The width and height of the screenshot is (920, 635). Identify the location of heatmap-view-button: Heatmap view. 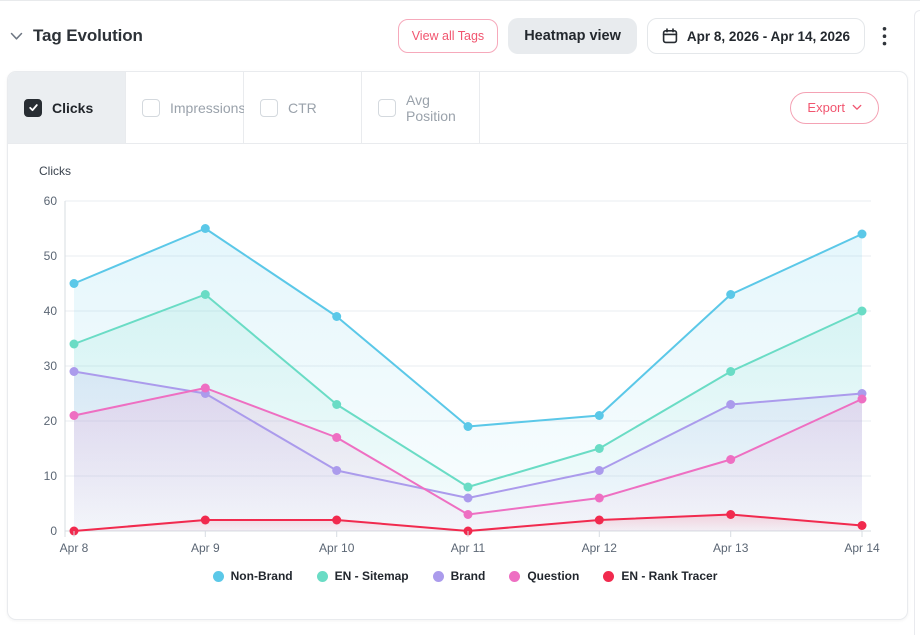
(572, 36).